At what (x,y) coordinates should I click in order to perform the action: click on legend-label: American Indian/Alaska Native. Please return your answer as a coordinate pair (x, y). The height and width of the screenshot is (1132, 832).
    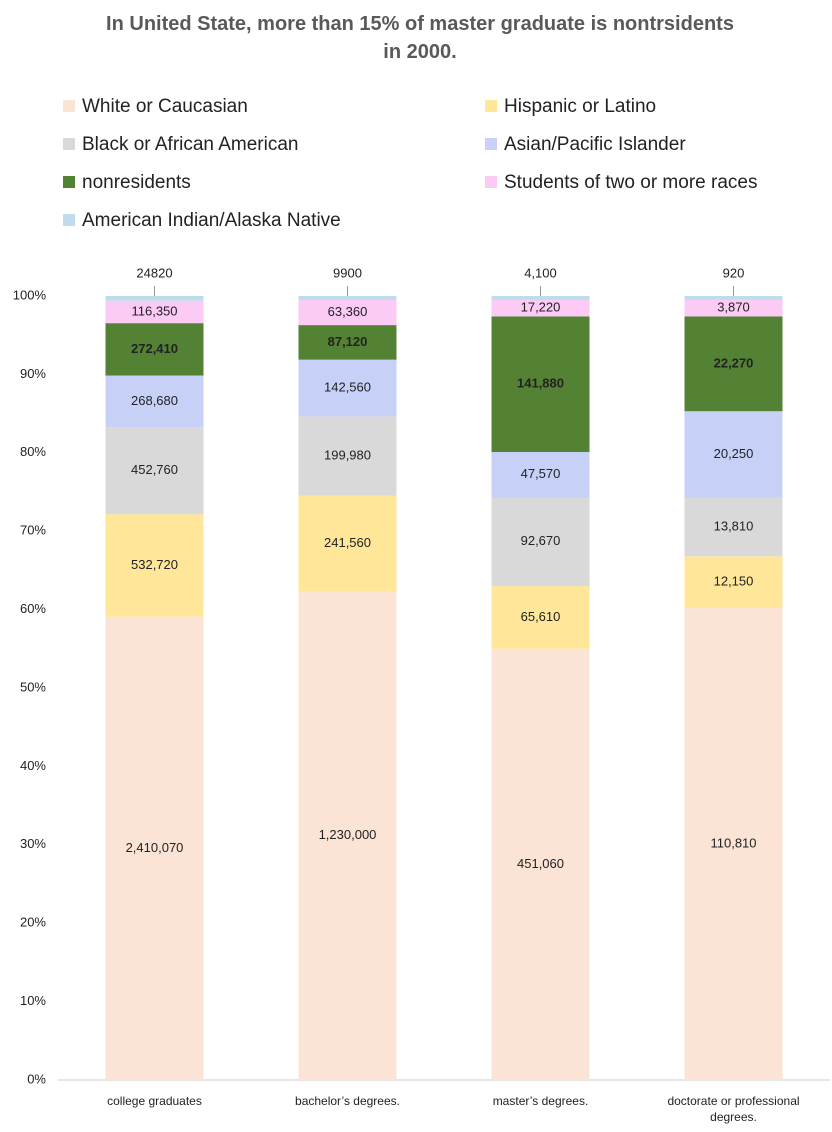
    Looking at the image, I should click on (211, 220).